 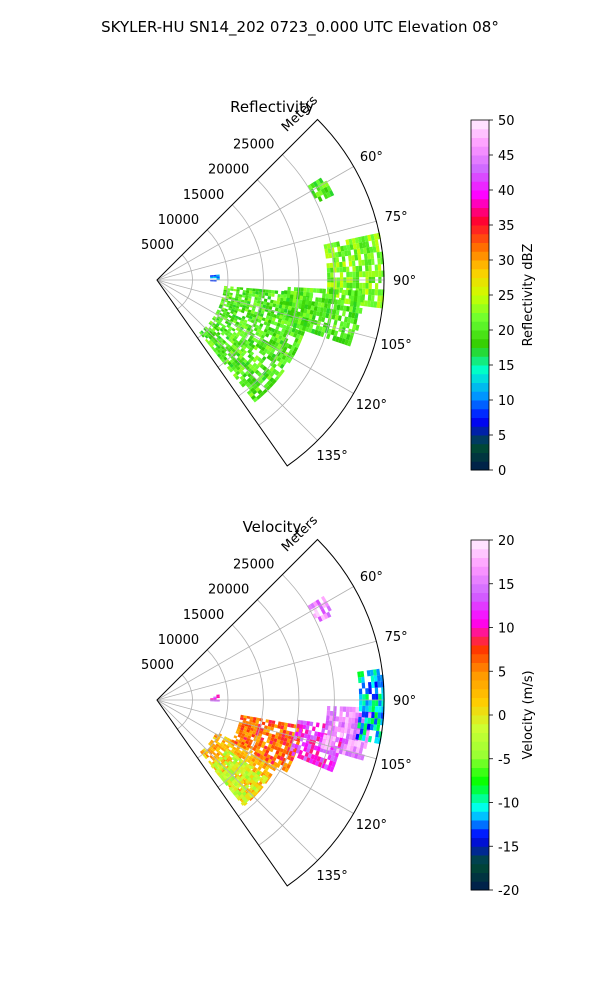 What do you see at coordinates (506, 156) in the screenshot?
I see `colorbar-tick-label: 45` at bounding box center [506, 156].